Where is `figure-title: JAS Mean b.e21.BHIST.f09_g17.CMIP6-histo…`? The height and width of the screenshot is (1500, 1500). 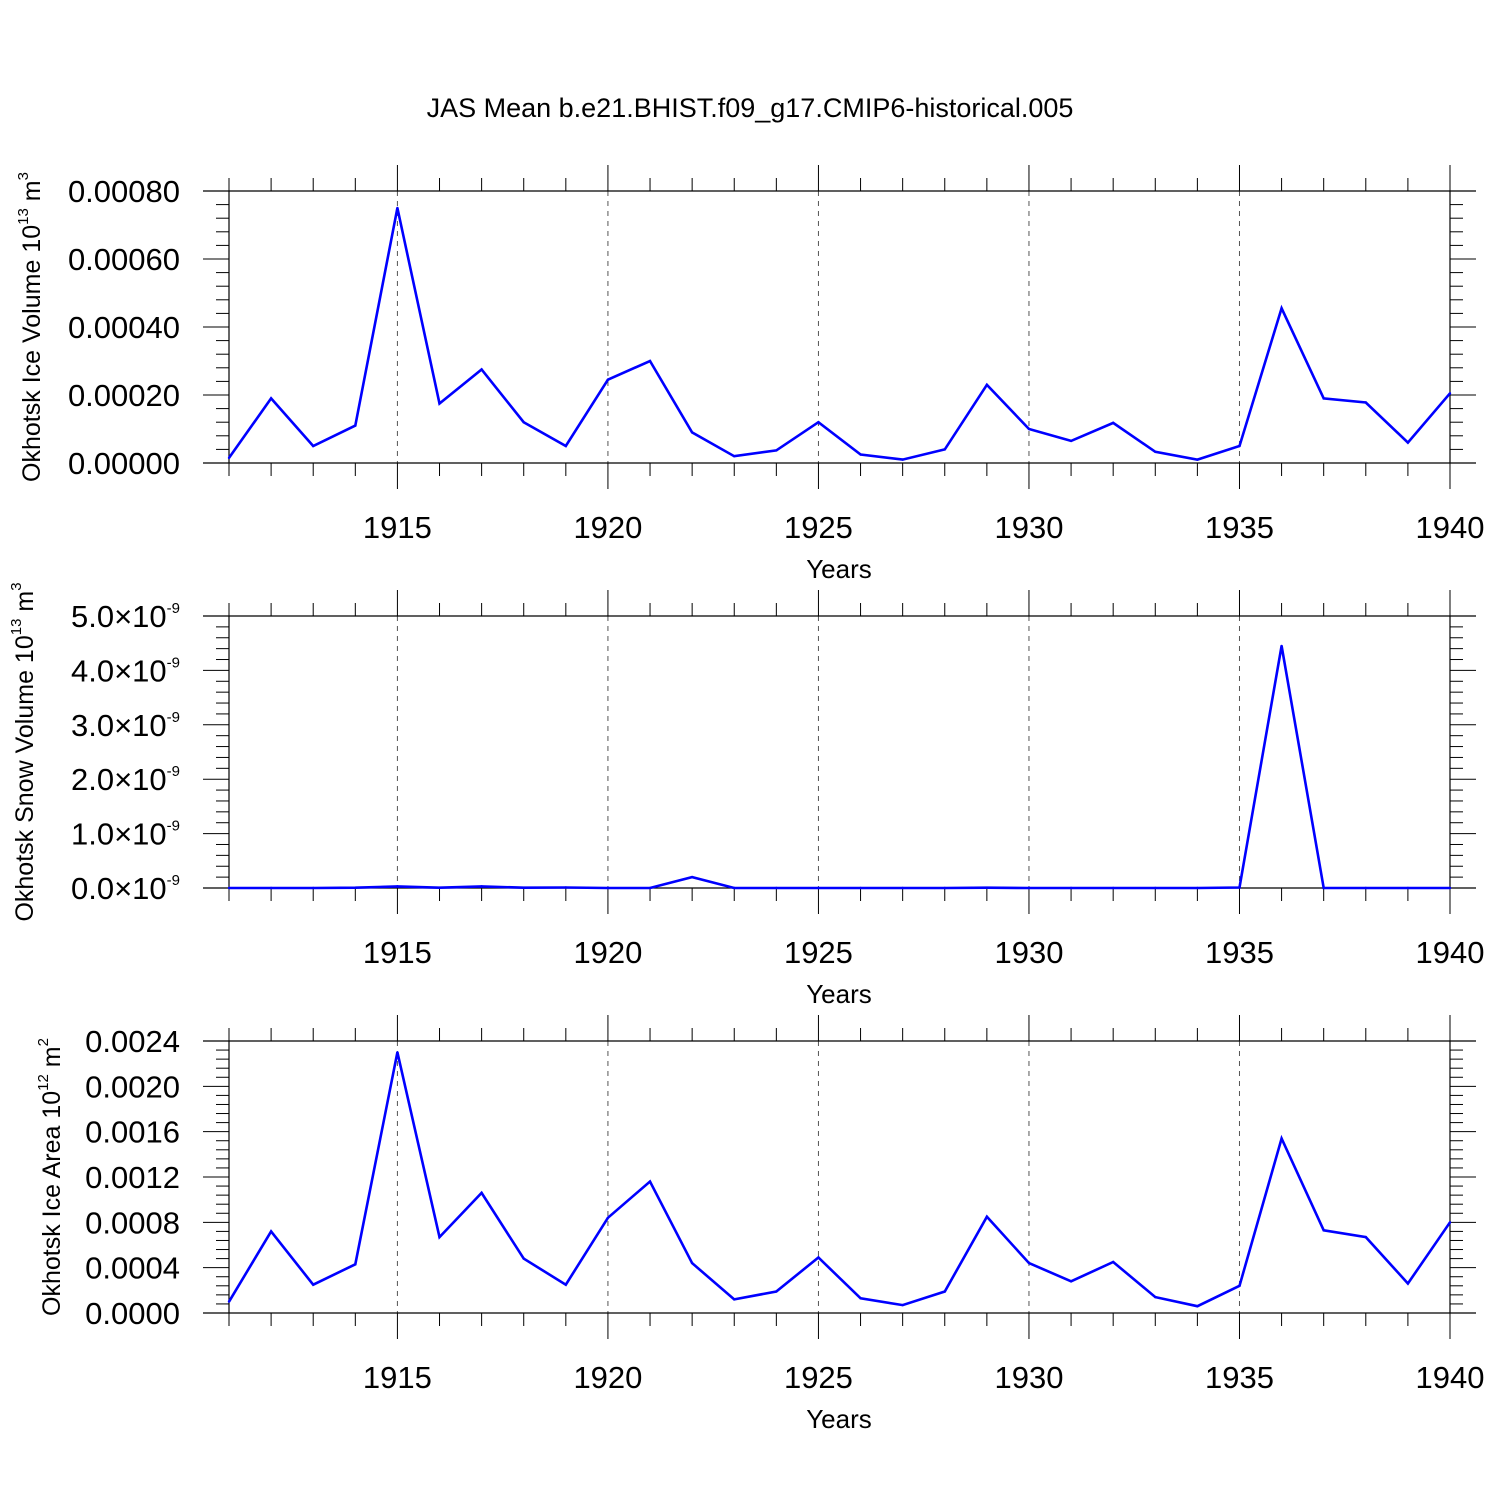 figure-title: JAS Mean b.e21.BHIST.f09_g17.CMIP6-histo… is located at coordinates (750, 108).